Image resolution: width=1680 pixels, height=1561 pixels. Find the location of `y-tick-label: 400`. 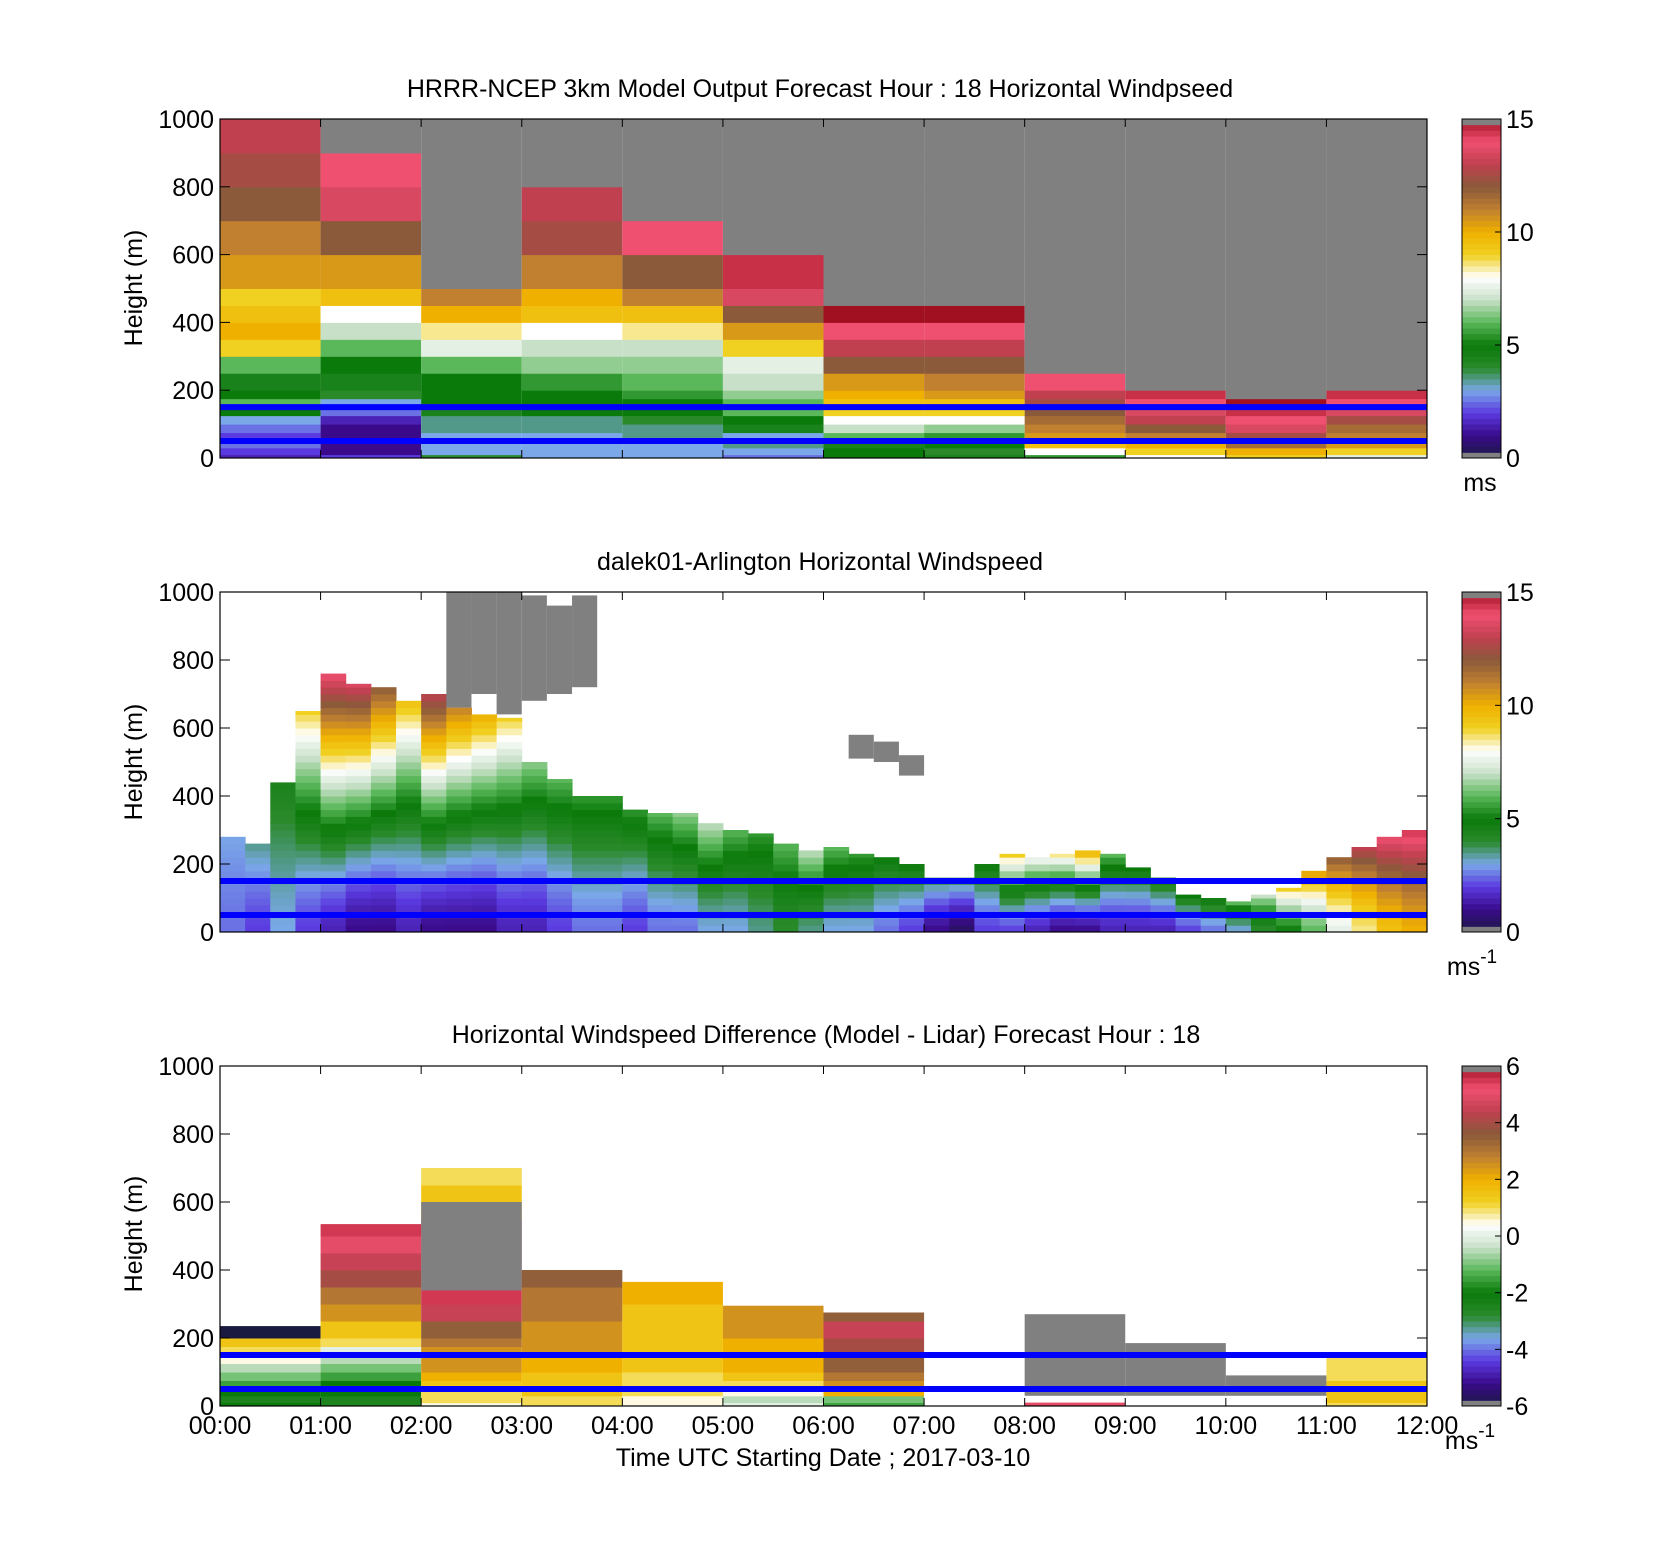

y-tick-label: 400 is located at coordinates (193, 1271).